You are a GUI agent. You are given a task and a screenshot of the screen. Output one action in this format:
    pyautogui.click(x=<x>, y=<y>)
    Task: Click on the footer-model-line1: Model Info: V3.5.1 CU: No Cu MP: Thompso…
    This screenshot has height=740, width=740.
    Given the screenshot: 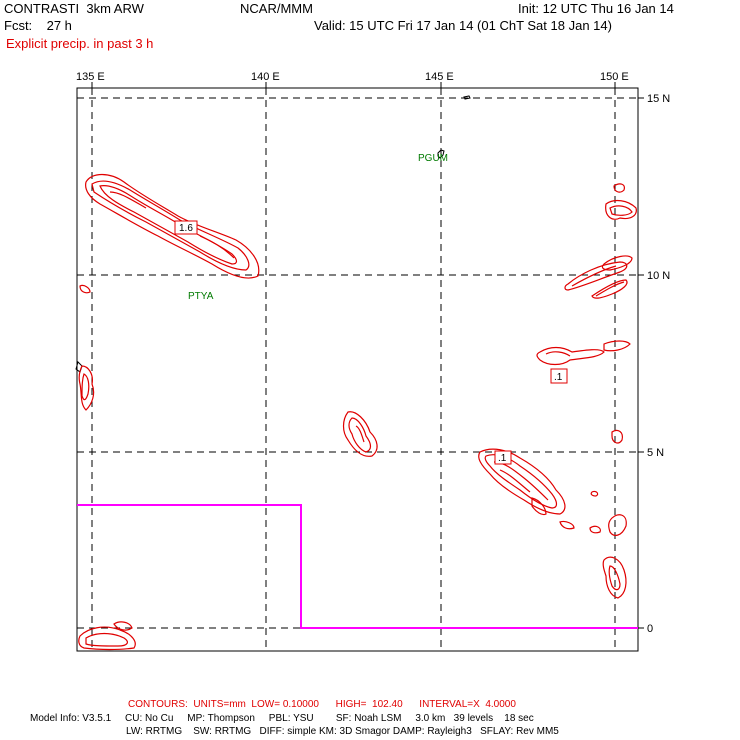 What is the action you would take?
    pyautogui.click(x=282, y=718)
    